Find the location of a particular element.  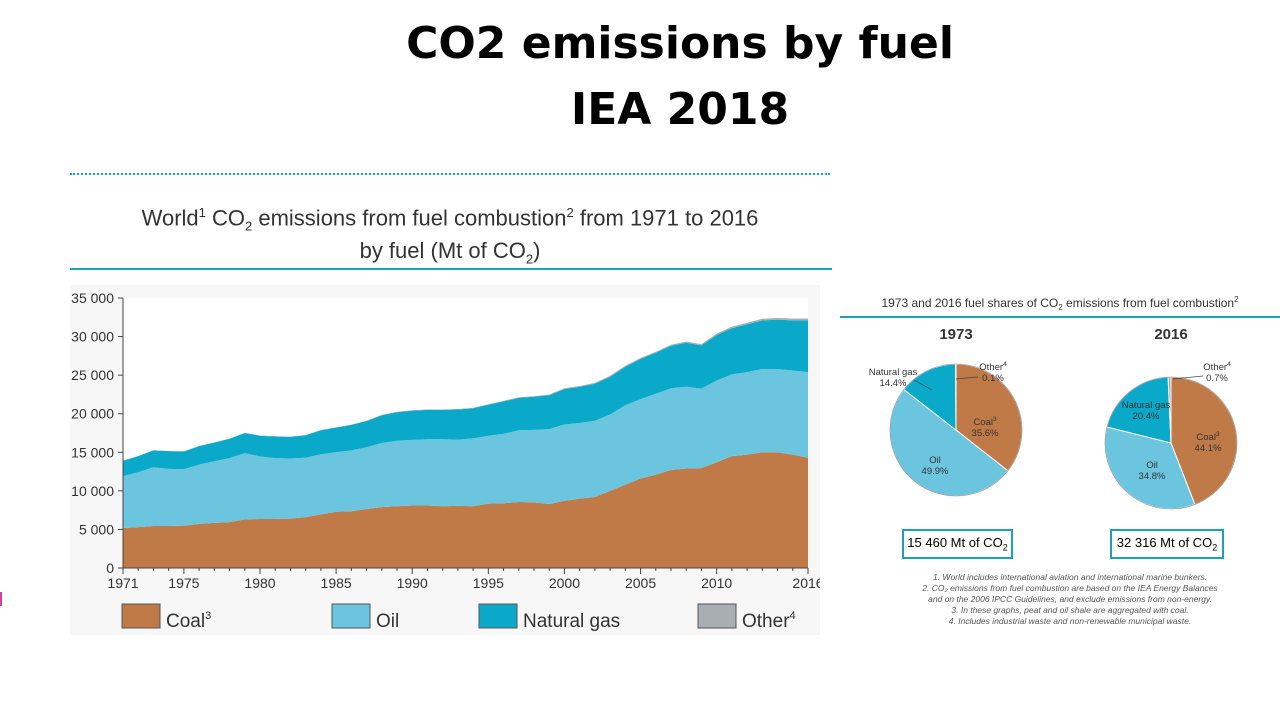

legend-label-other: Other4 is located at coordinates (769, 621).